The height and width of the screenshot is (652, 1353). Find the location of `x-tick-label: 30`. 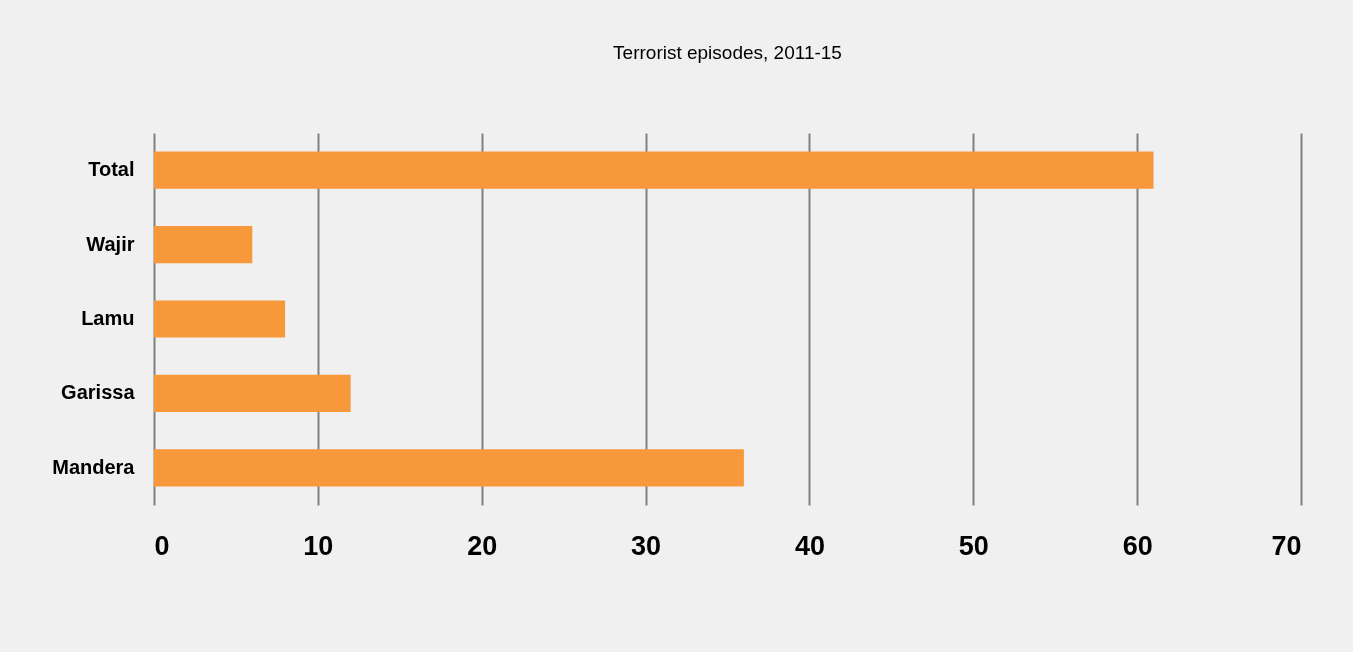

x-tick-label: 30 is located at coordinates (646, 545).